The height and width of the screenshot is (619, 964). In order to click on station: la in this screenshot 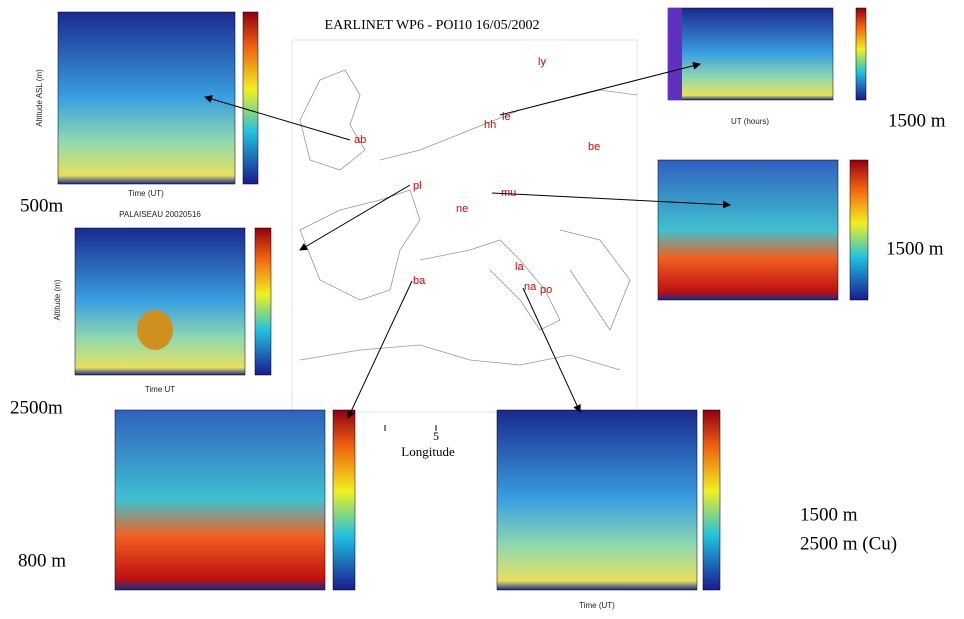, I will do `click(519, 267)`.